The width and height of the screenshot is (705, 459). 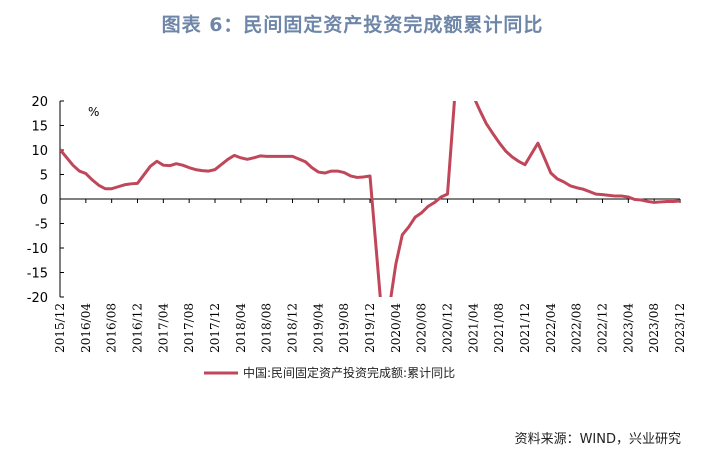 What do you see at coordinates (93, 112) in the screenshot?
I see `y-unit-label: %` at bounding box center [93, 112].